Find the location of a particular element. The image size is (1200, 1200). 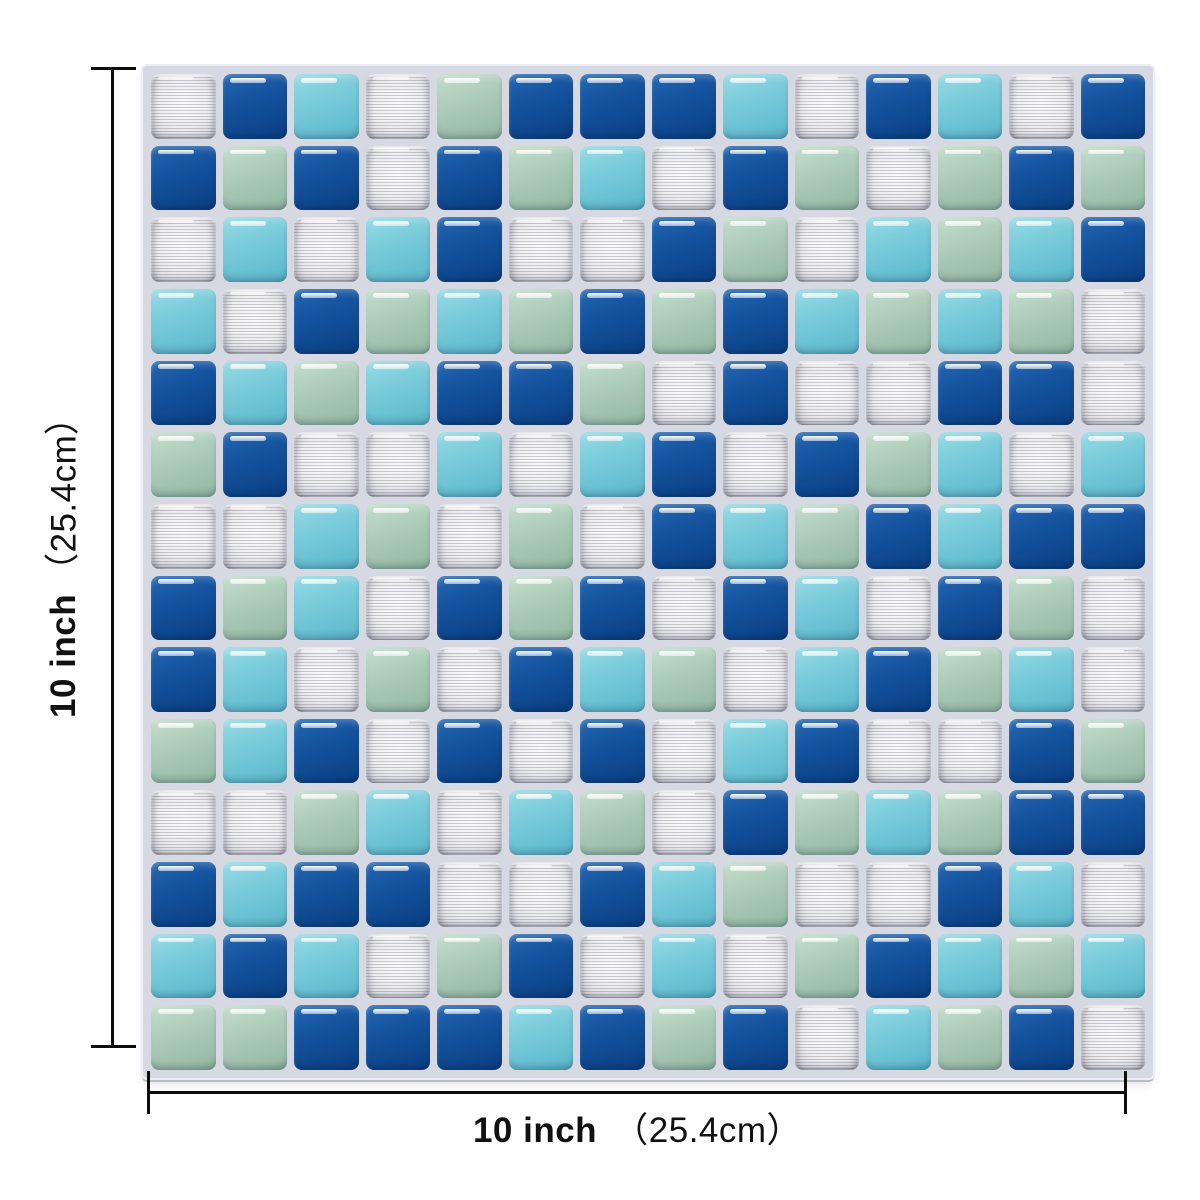

bottom-dimension-label: 10 inch （25.4cm） is located at coordinates (637, 1127).